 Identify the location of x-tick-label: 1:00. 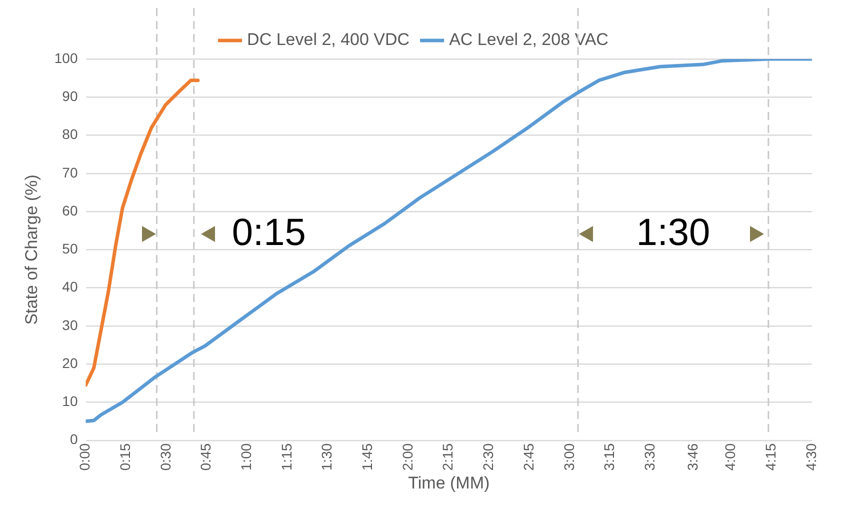
(246, 457).